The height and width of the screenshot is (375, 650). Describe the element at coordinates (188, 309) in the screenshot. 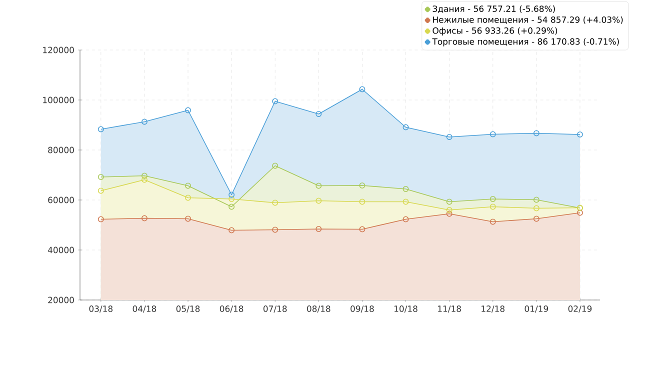

I see `x-tick-label: 05/18` at that location.